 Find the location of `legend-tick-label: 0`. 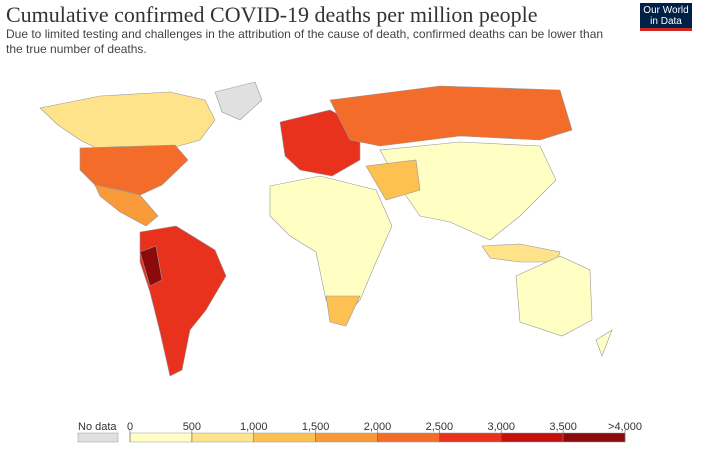

legend-tick-label: 0 is located at coordinates (130, 427).